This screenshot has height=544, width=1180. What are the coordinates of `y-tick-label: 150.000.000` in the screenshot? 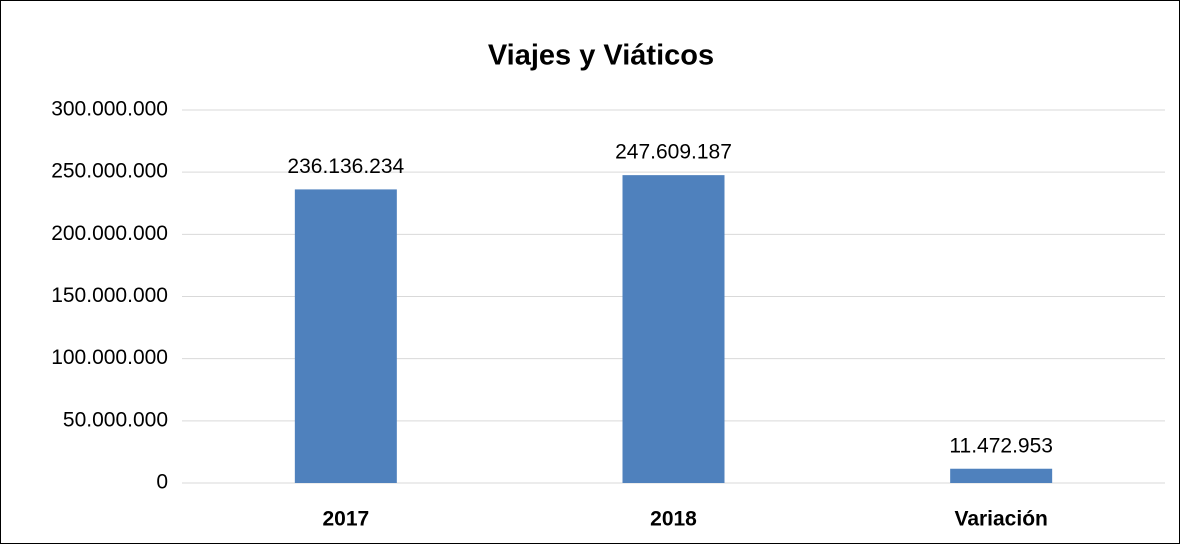 It's located at (109, 295).